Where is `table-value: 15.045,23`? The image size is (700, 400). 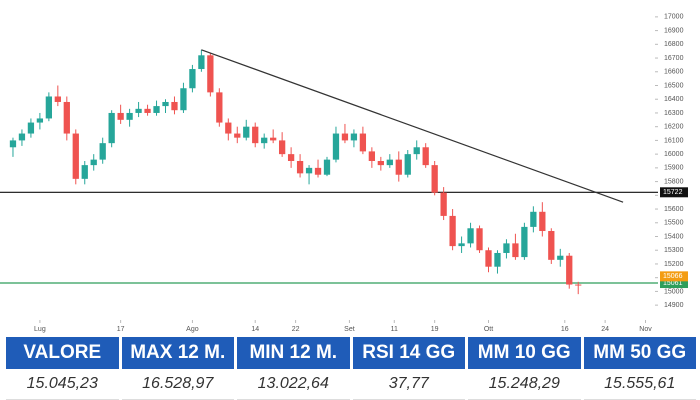 table-value: 15.045,23 is located at coordinates (62, 384).